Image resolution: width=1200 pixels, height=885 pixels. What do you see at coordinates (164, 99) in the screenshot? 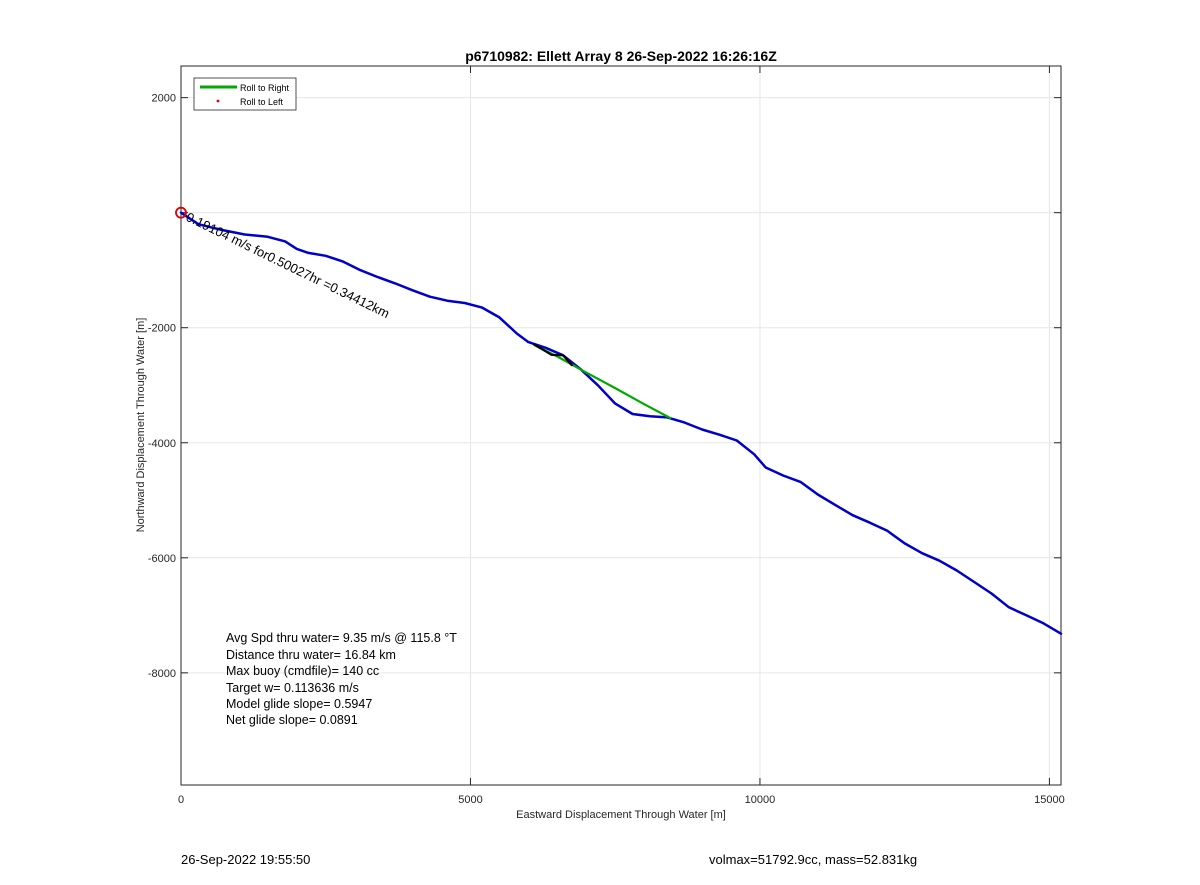
I see `y-tick-label: 2000` at bounding box center [164, 99].